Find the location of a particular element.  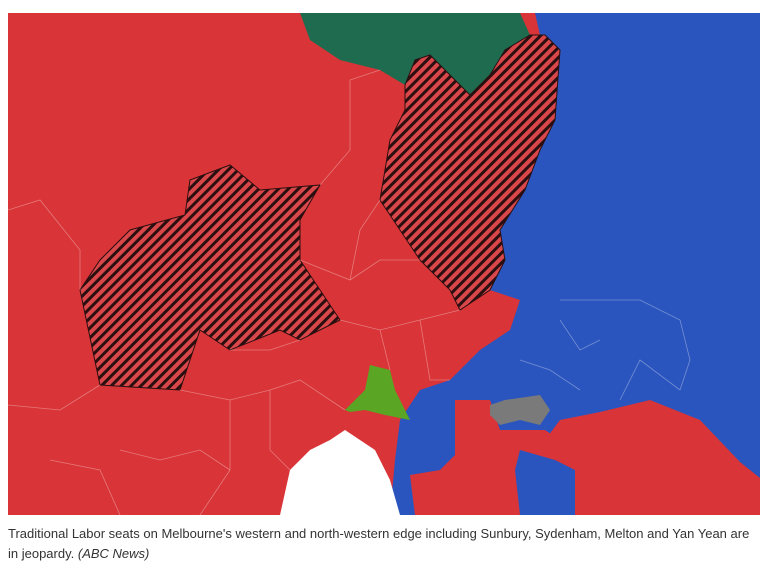

independent-region is located at coordinates (520, 410).